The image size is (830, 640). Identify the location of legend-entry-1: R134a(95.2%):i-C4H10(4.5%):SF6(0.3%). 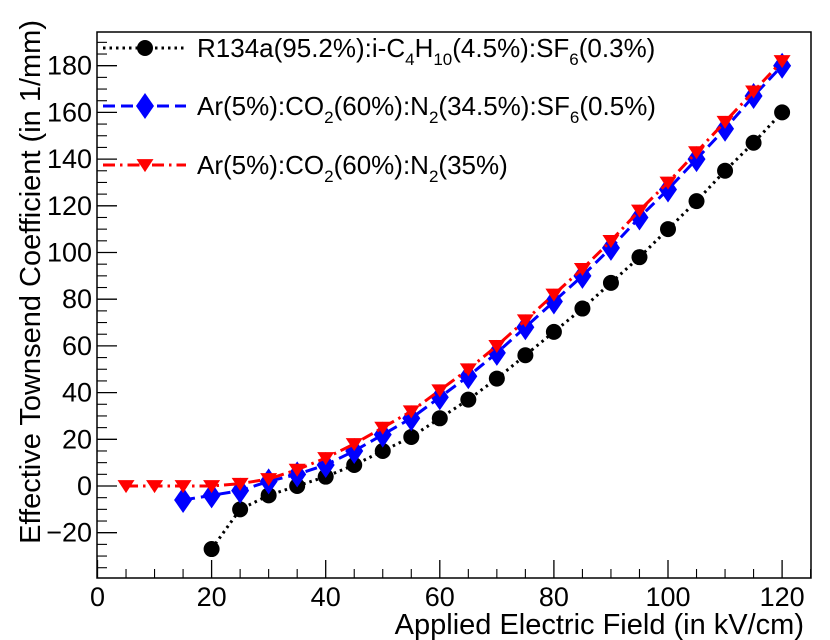
(379, 51).